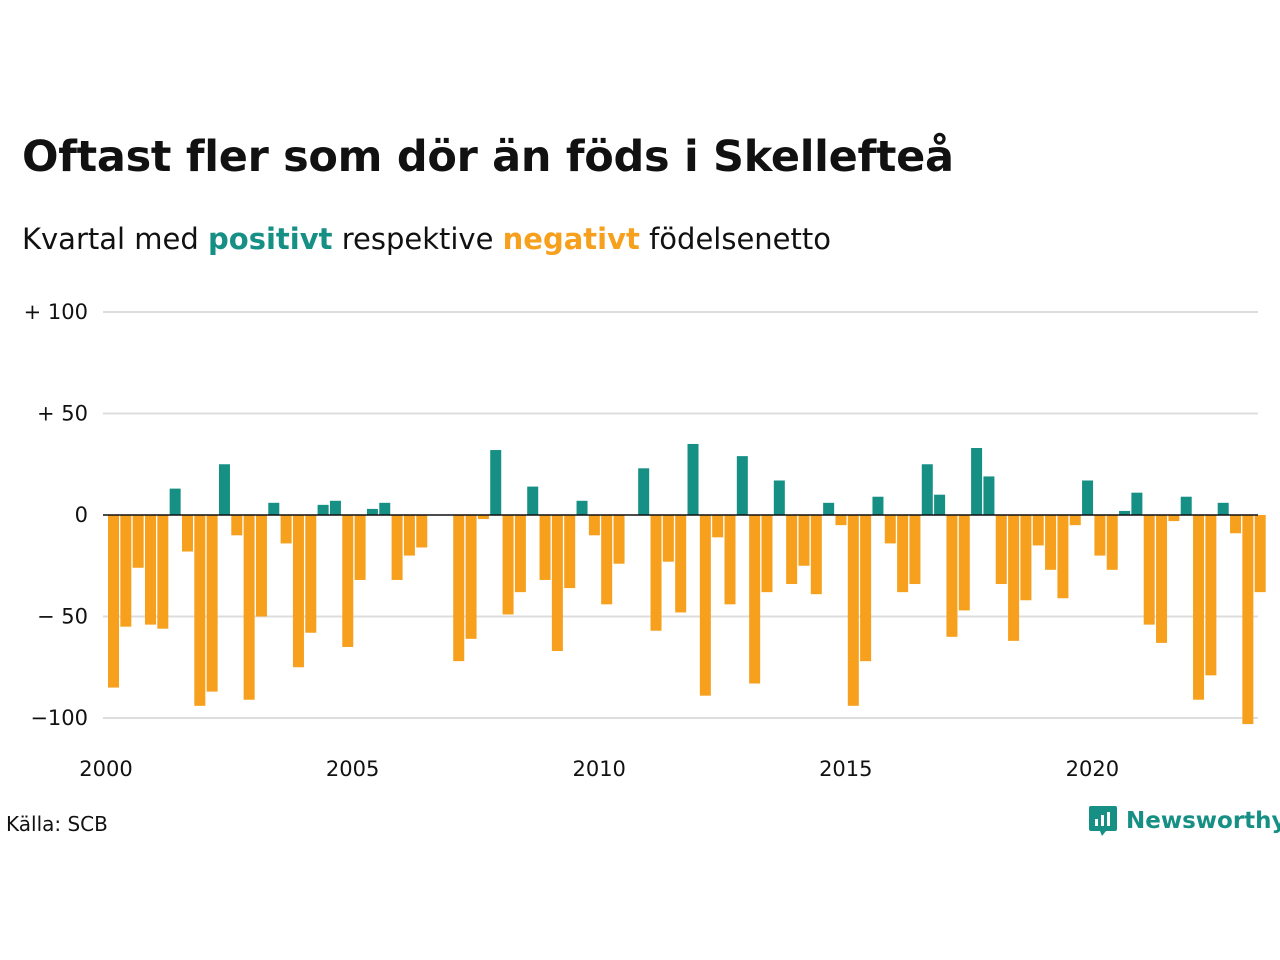 The height and width of the screenshot is (960, 1280). Describe the element at coordinates (270, 239) in the screenshot. I see `legend-positive: positivt` at that location.